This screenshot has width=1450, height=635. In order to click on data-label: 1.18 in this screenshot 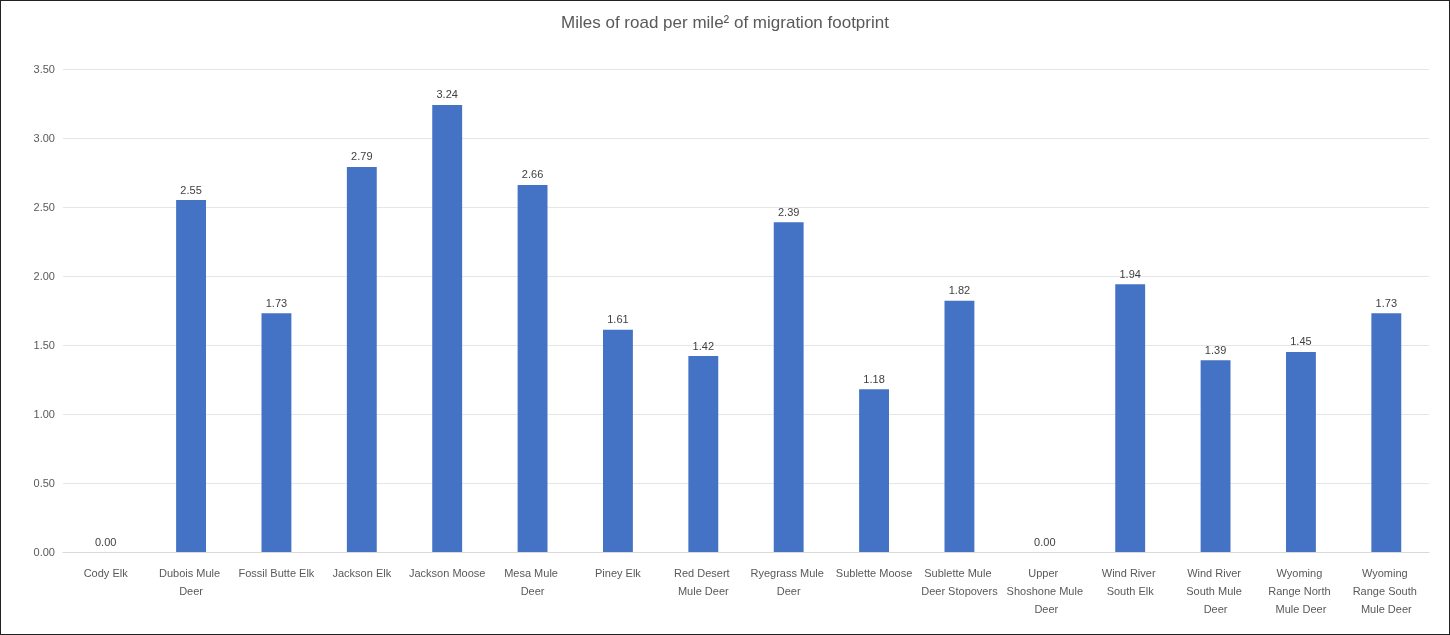, I will do `click(874, 378)`.